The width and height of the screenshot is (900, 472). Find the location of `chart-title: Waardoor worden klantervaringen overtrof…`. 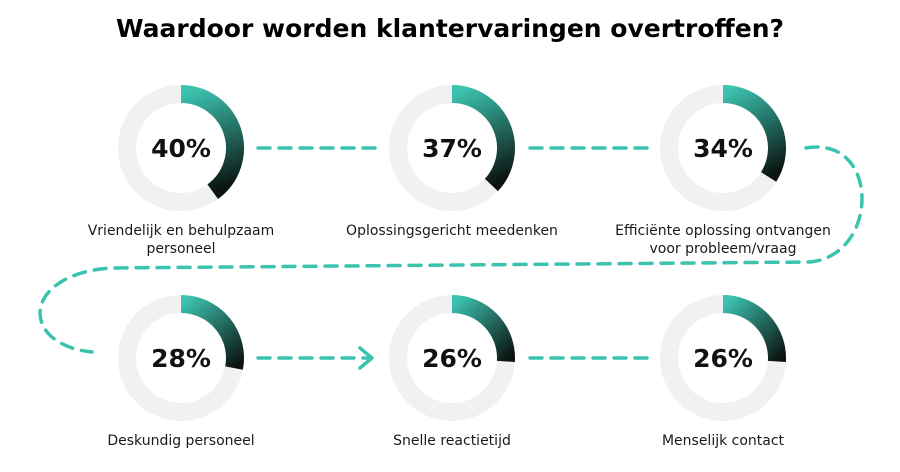

chart-title: Waardoor worden klantervaringen overtrof… is located at coordinates (450, 28).